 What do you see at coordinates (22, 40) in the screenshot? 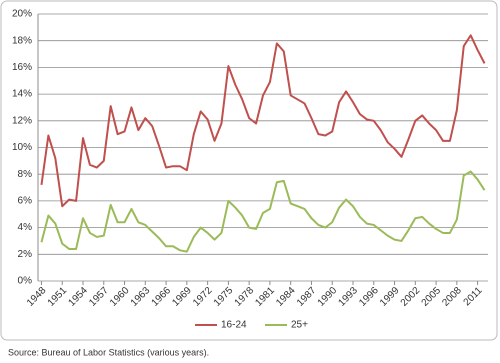
I see `y-tick-label: 18%` at bounding box center [22, 40].